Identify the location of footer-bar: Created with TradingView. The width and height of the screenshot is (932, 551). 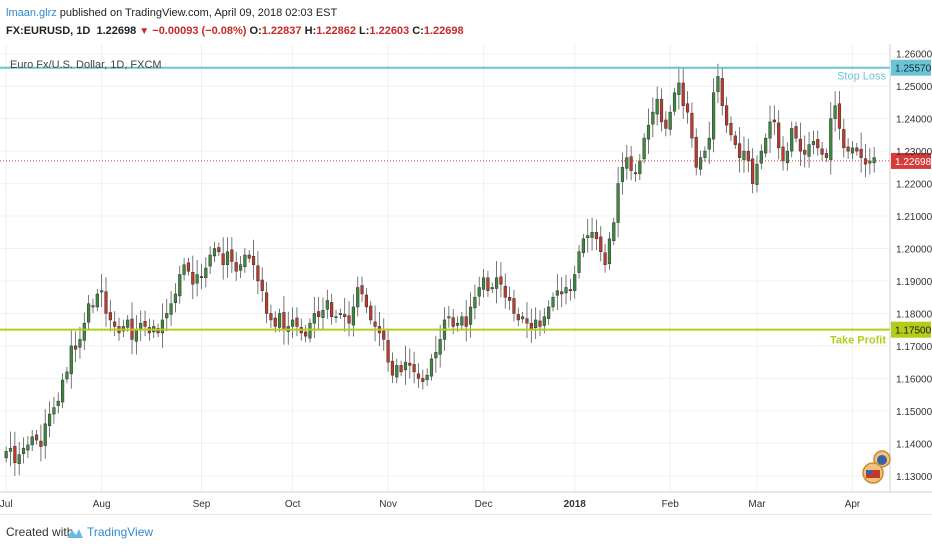
(466, 532).